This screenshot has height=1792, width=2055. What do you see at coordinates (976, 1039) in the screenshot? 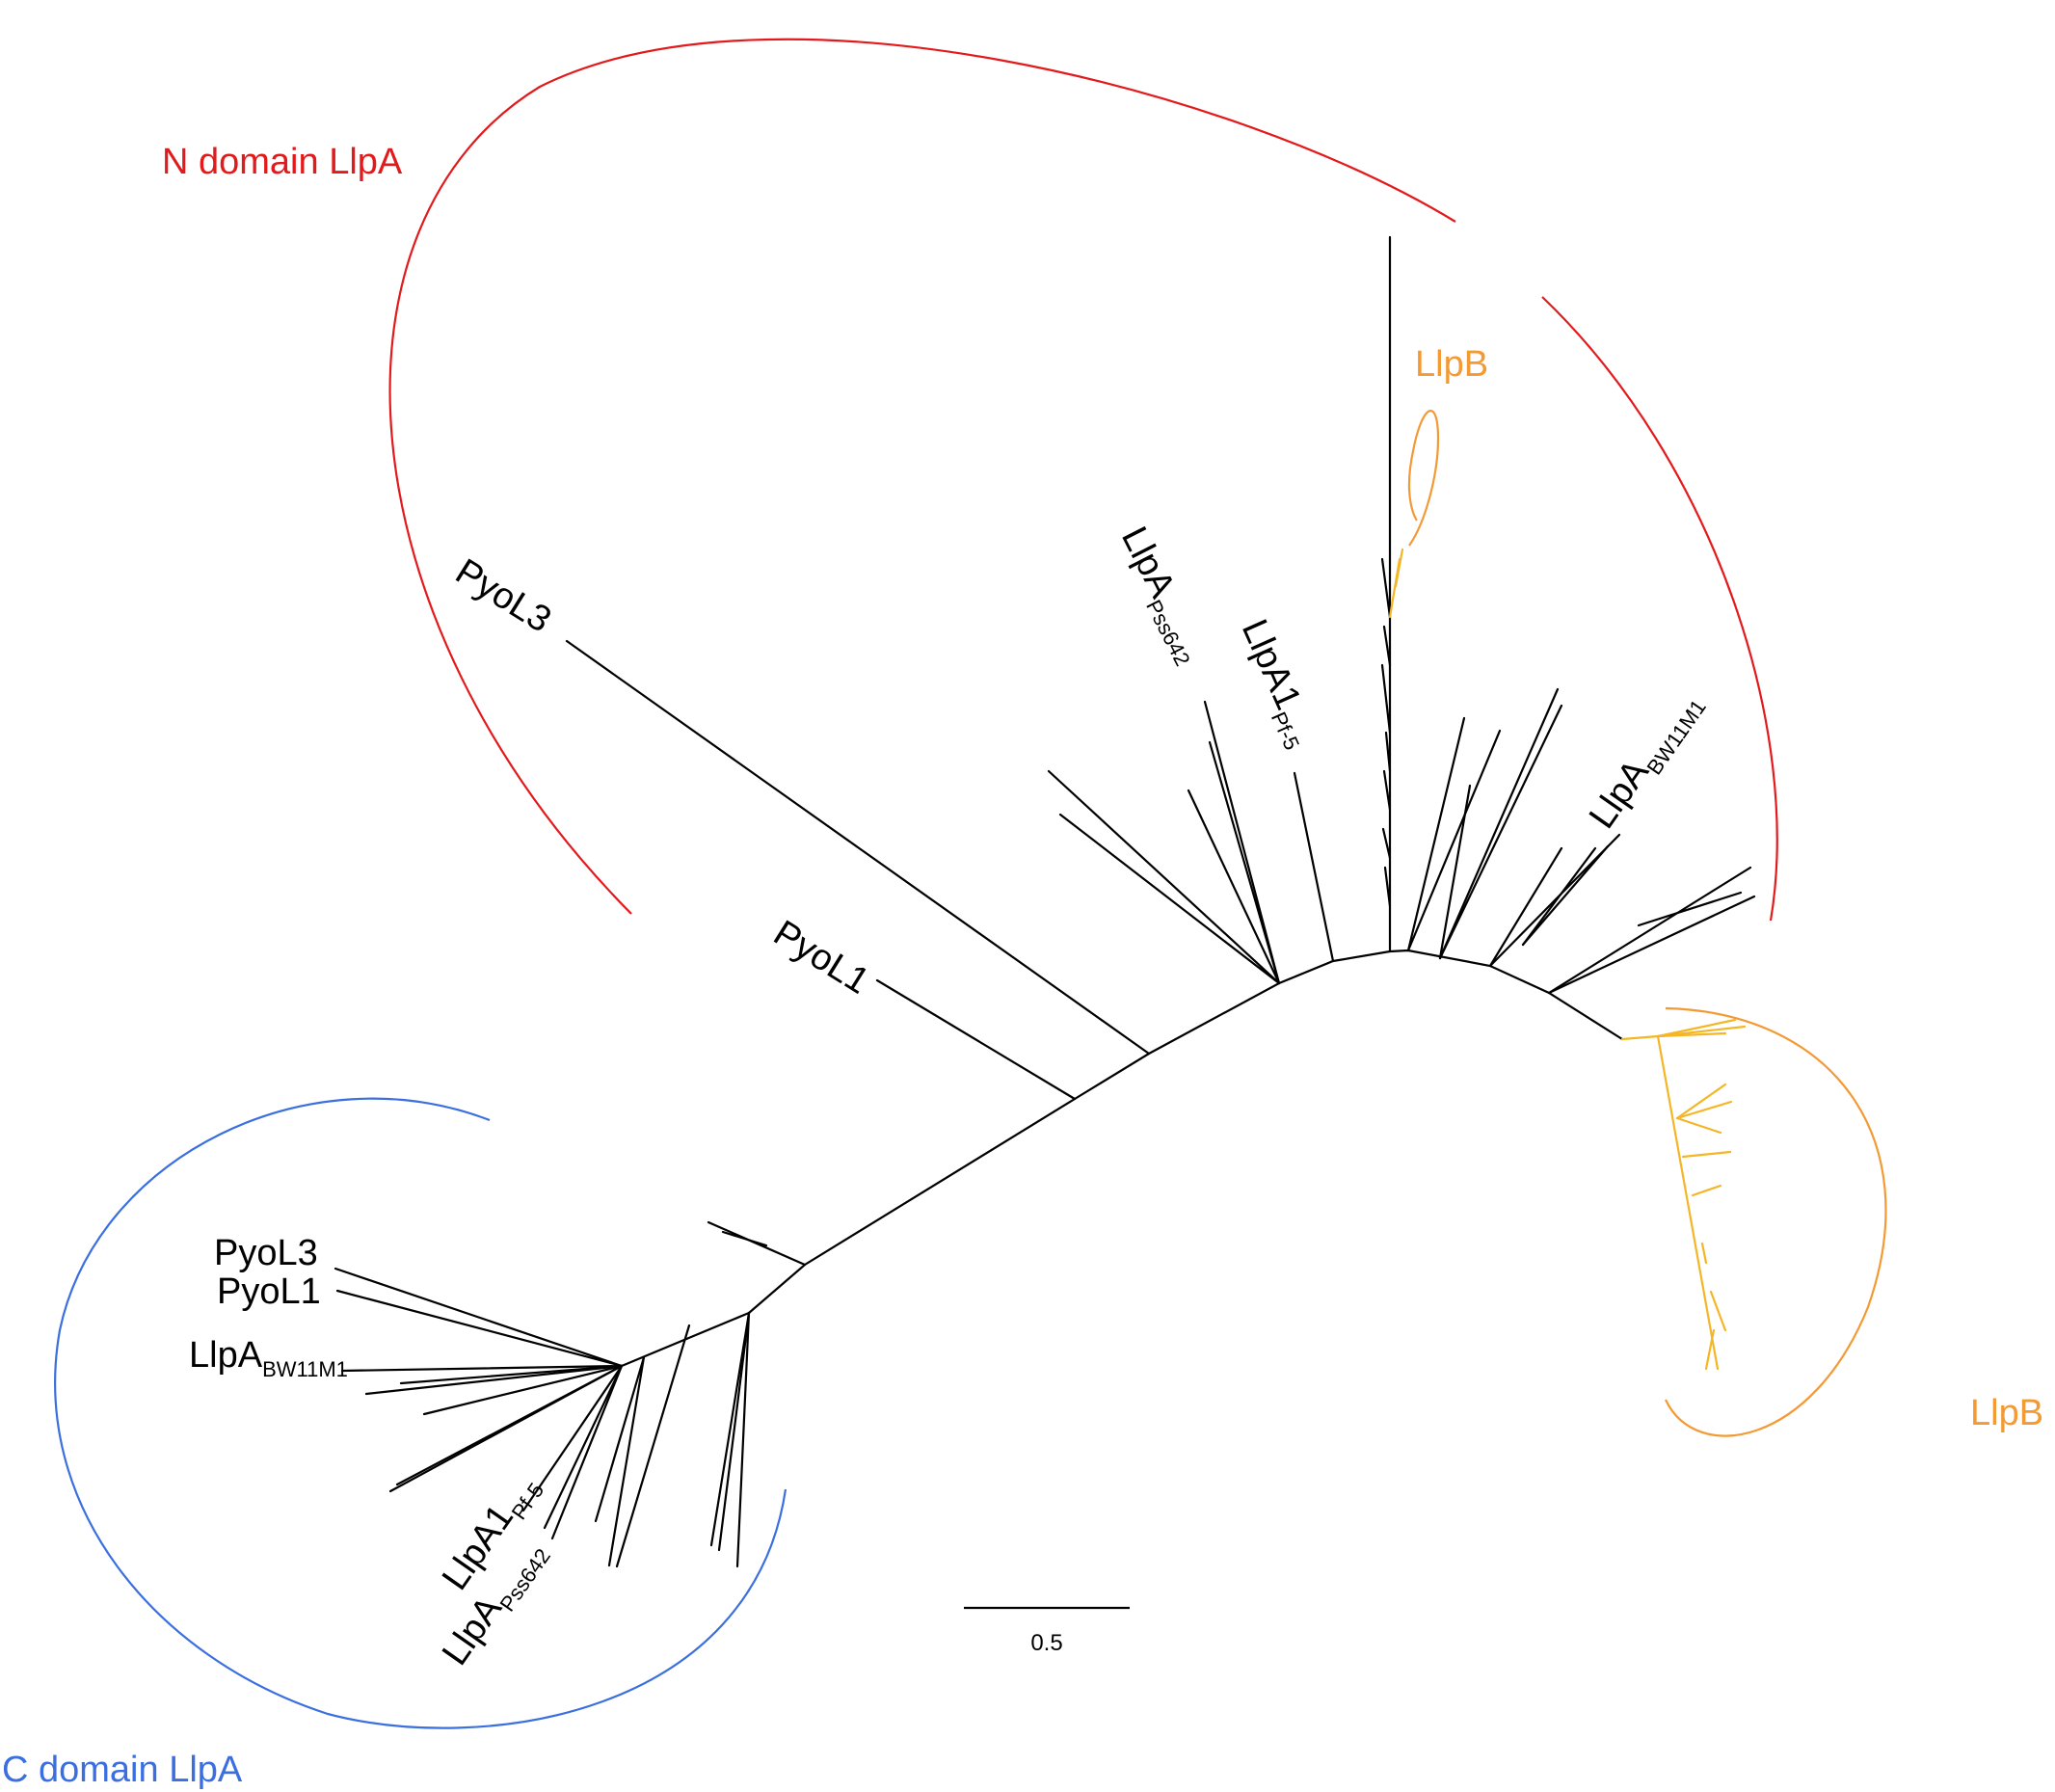
I see `branch-n-pyol1` at bounding box center [976, 1039].